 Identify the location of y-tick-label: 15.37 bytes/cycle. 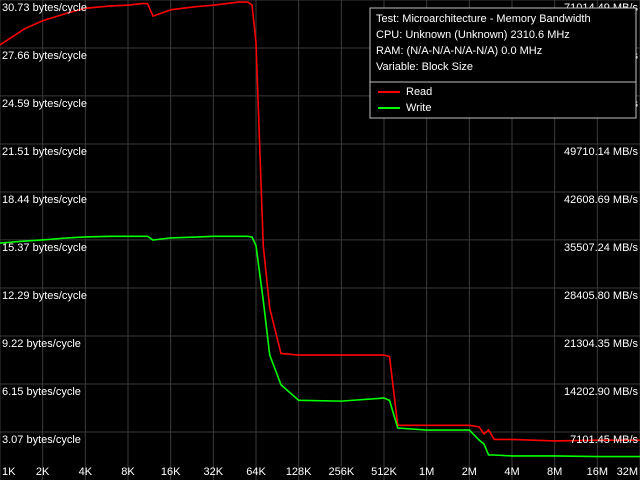
(44, 248).